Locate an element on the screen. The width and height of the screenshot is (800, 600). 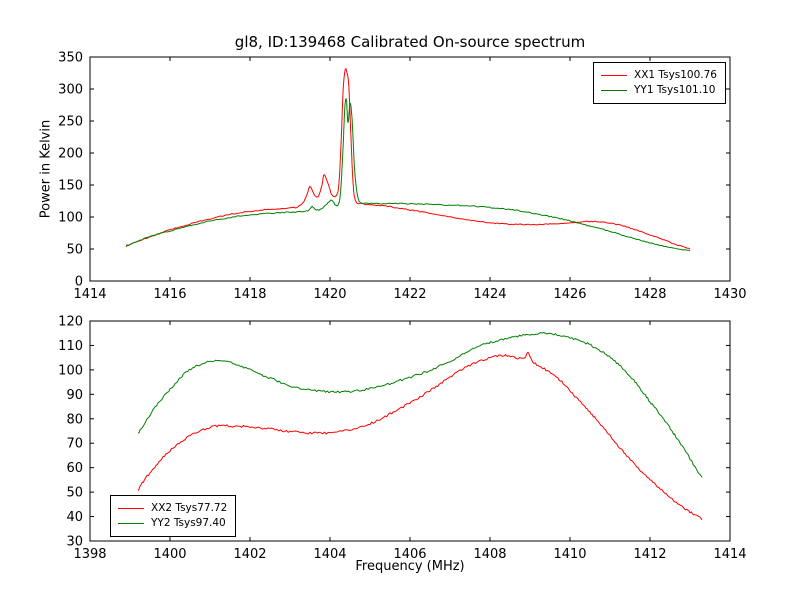
svg-text: 1424 is located at coordinates (489, 294).